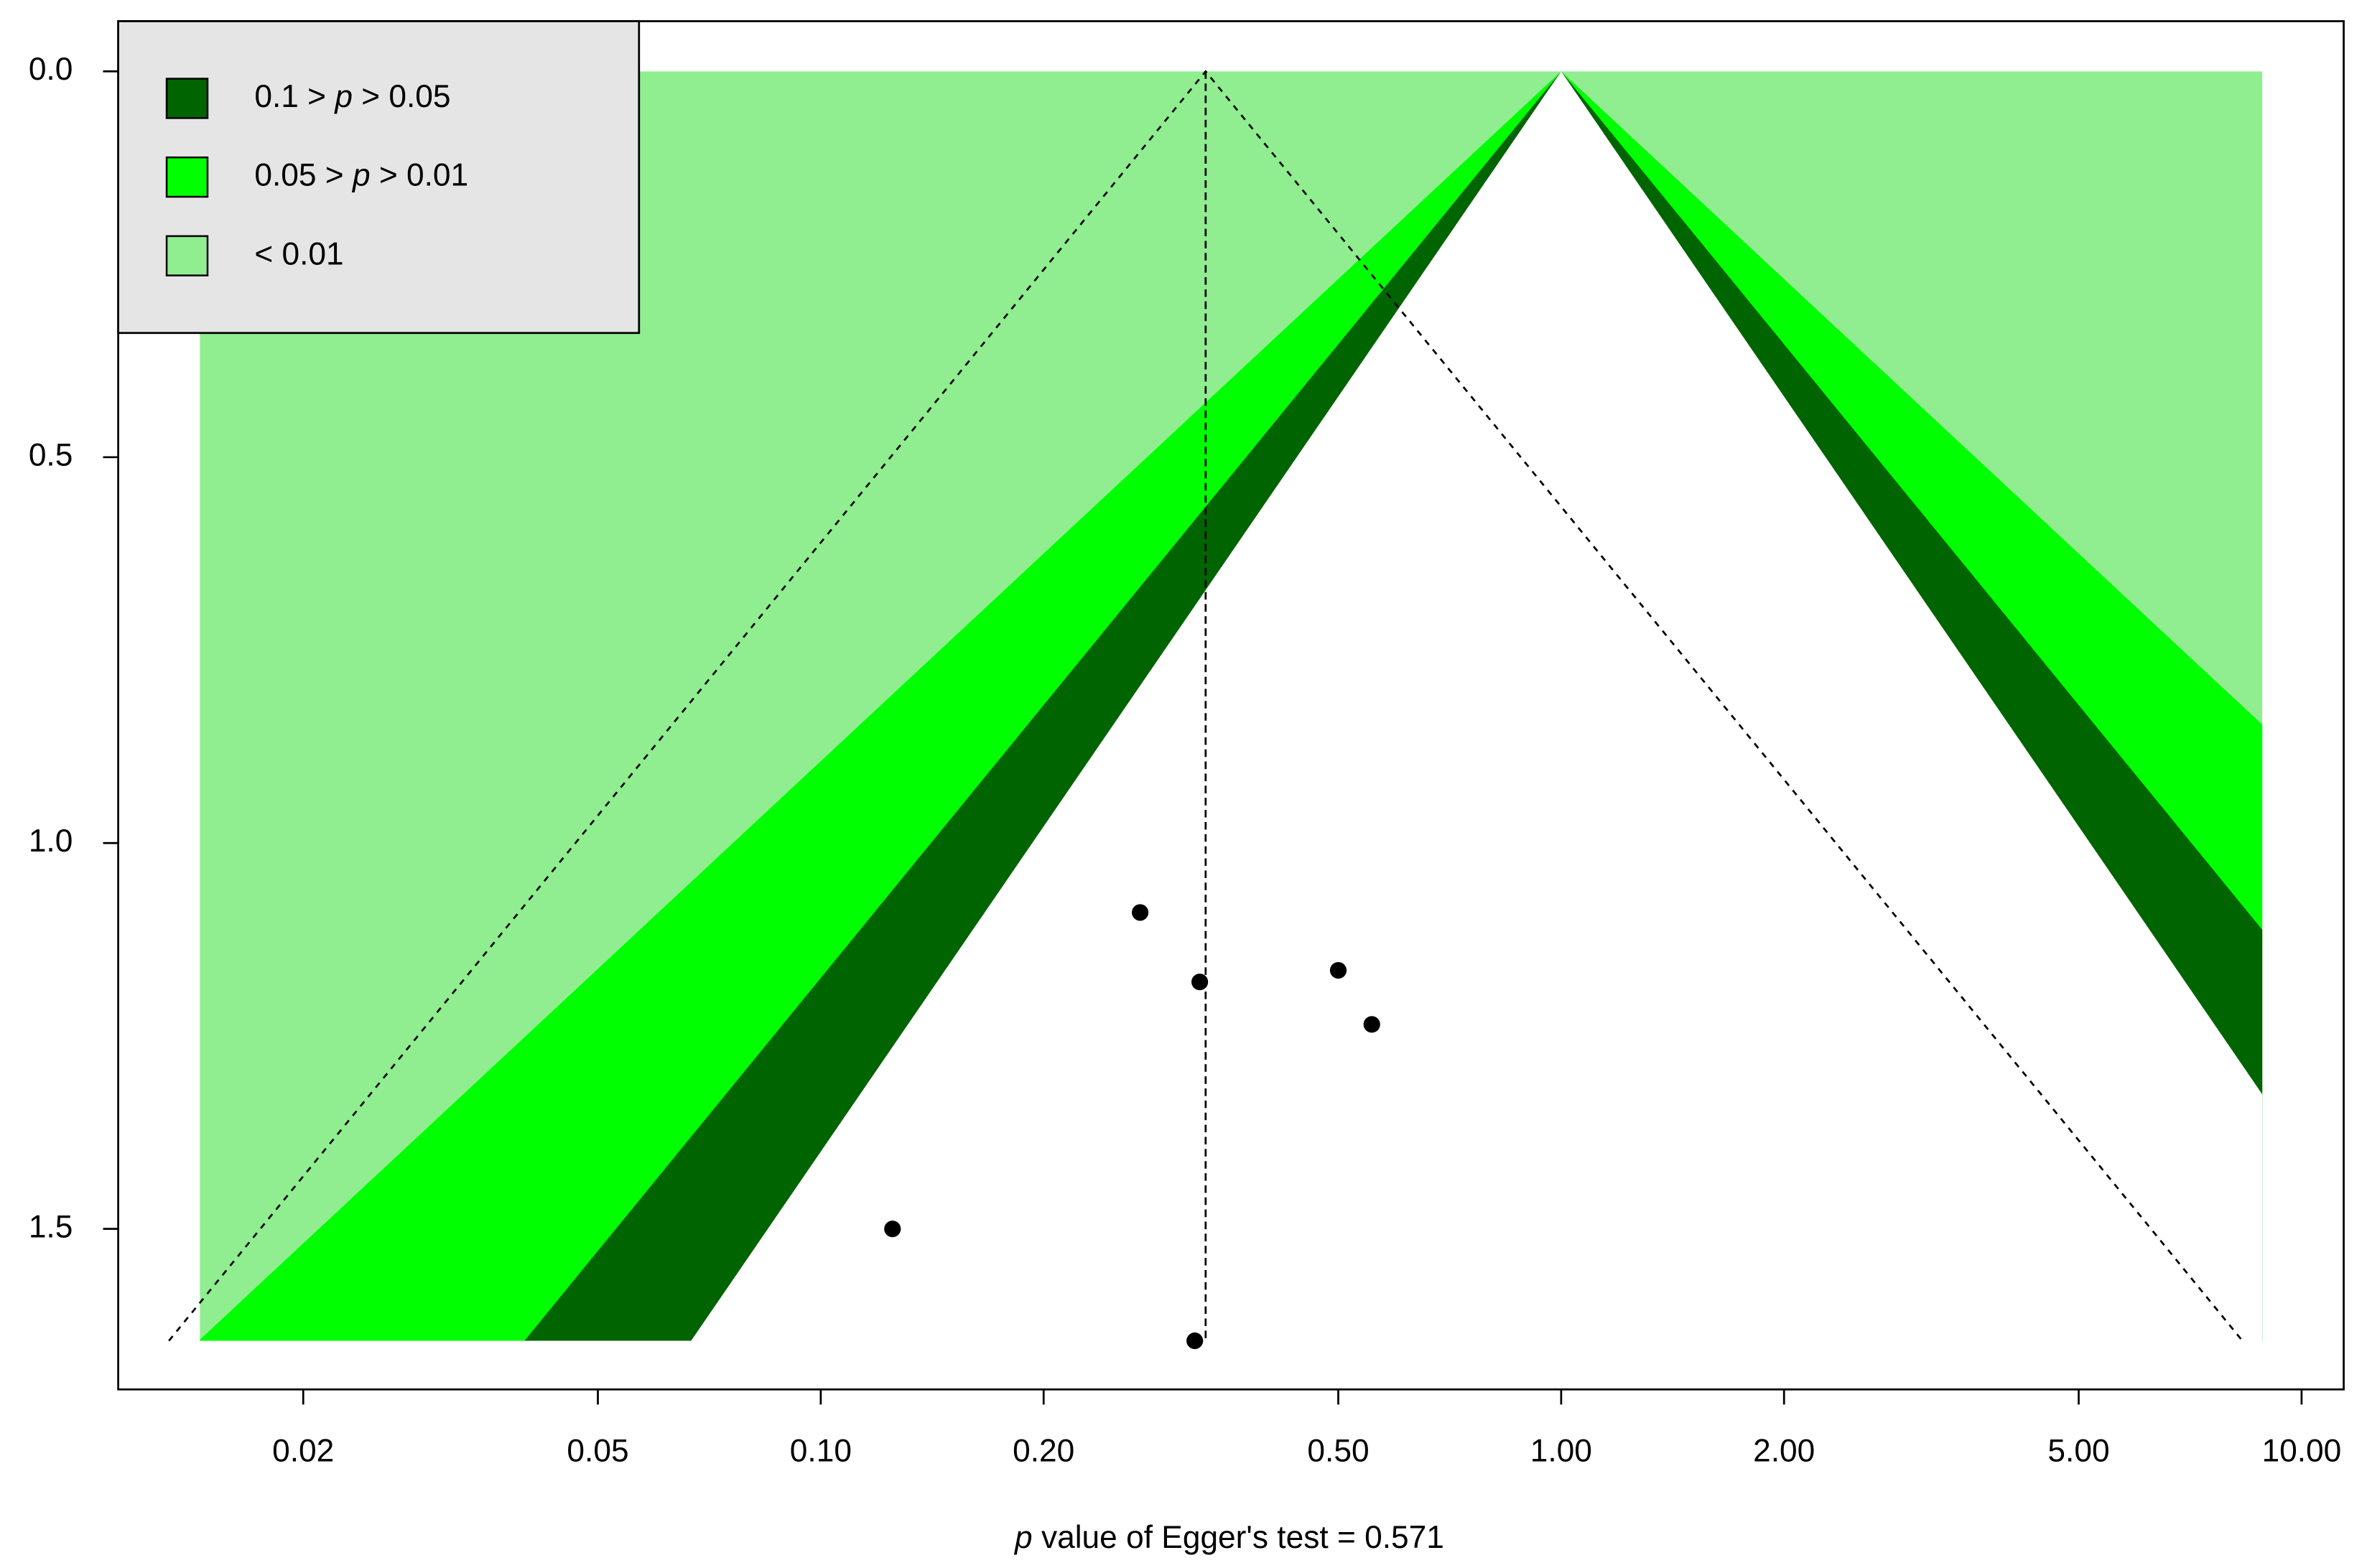 Image resolution: width=2362 pixels, height=1568 pixels. I want to click on legend-label-part: 0.1 >, so click(294, 96).